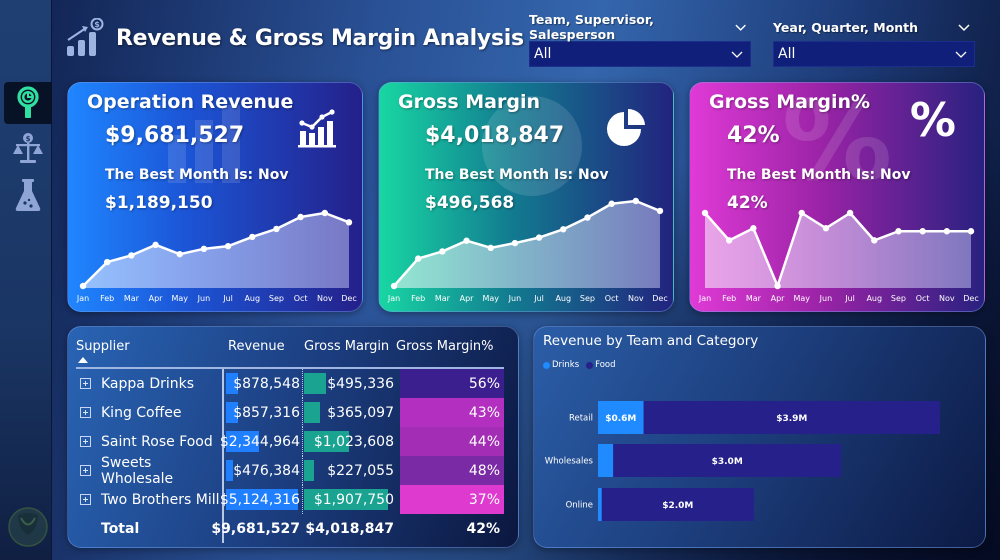 This screenshot has width=1000, height=560. I want to click on table-row: King Coffee $857,316 $365,097 43%, so click(290, 412).